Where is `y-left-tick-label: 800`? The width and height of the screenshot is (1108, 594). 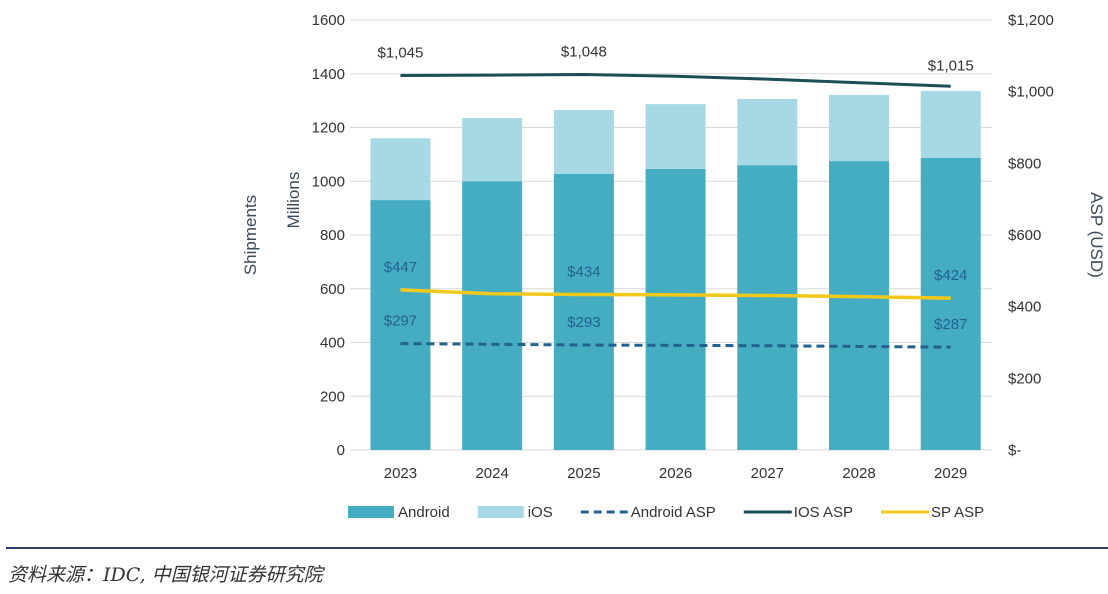 y-left-tick-label: 800 is located at coordinates (332, 235).